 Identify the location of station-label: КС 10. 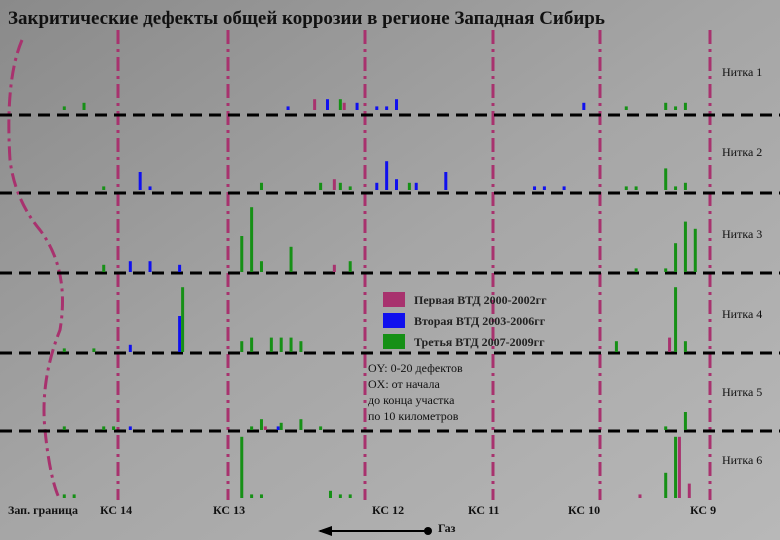
(584, 510).